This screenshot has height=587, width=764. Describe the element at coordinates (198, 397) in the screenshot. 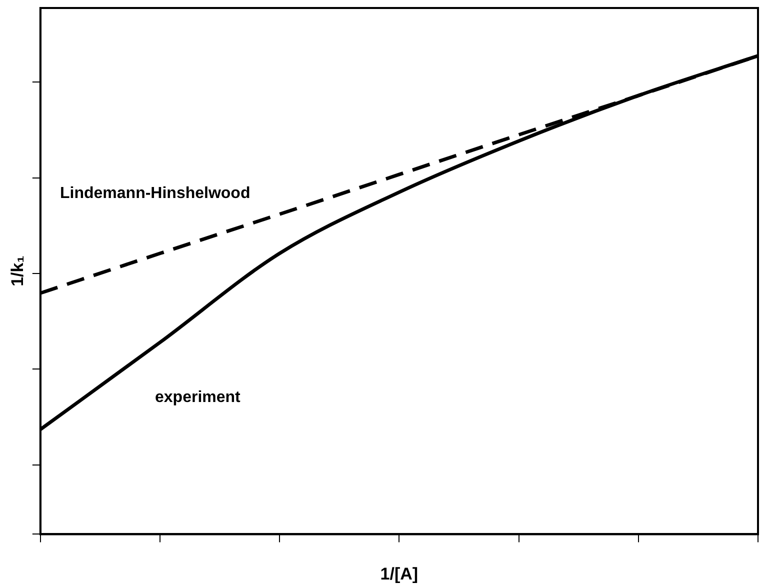

I see `text: experiment` at that location.